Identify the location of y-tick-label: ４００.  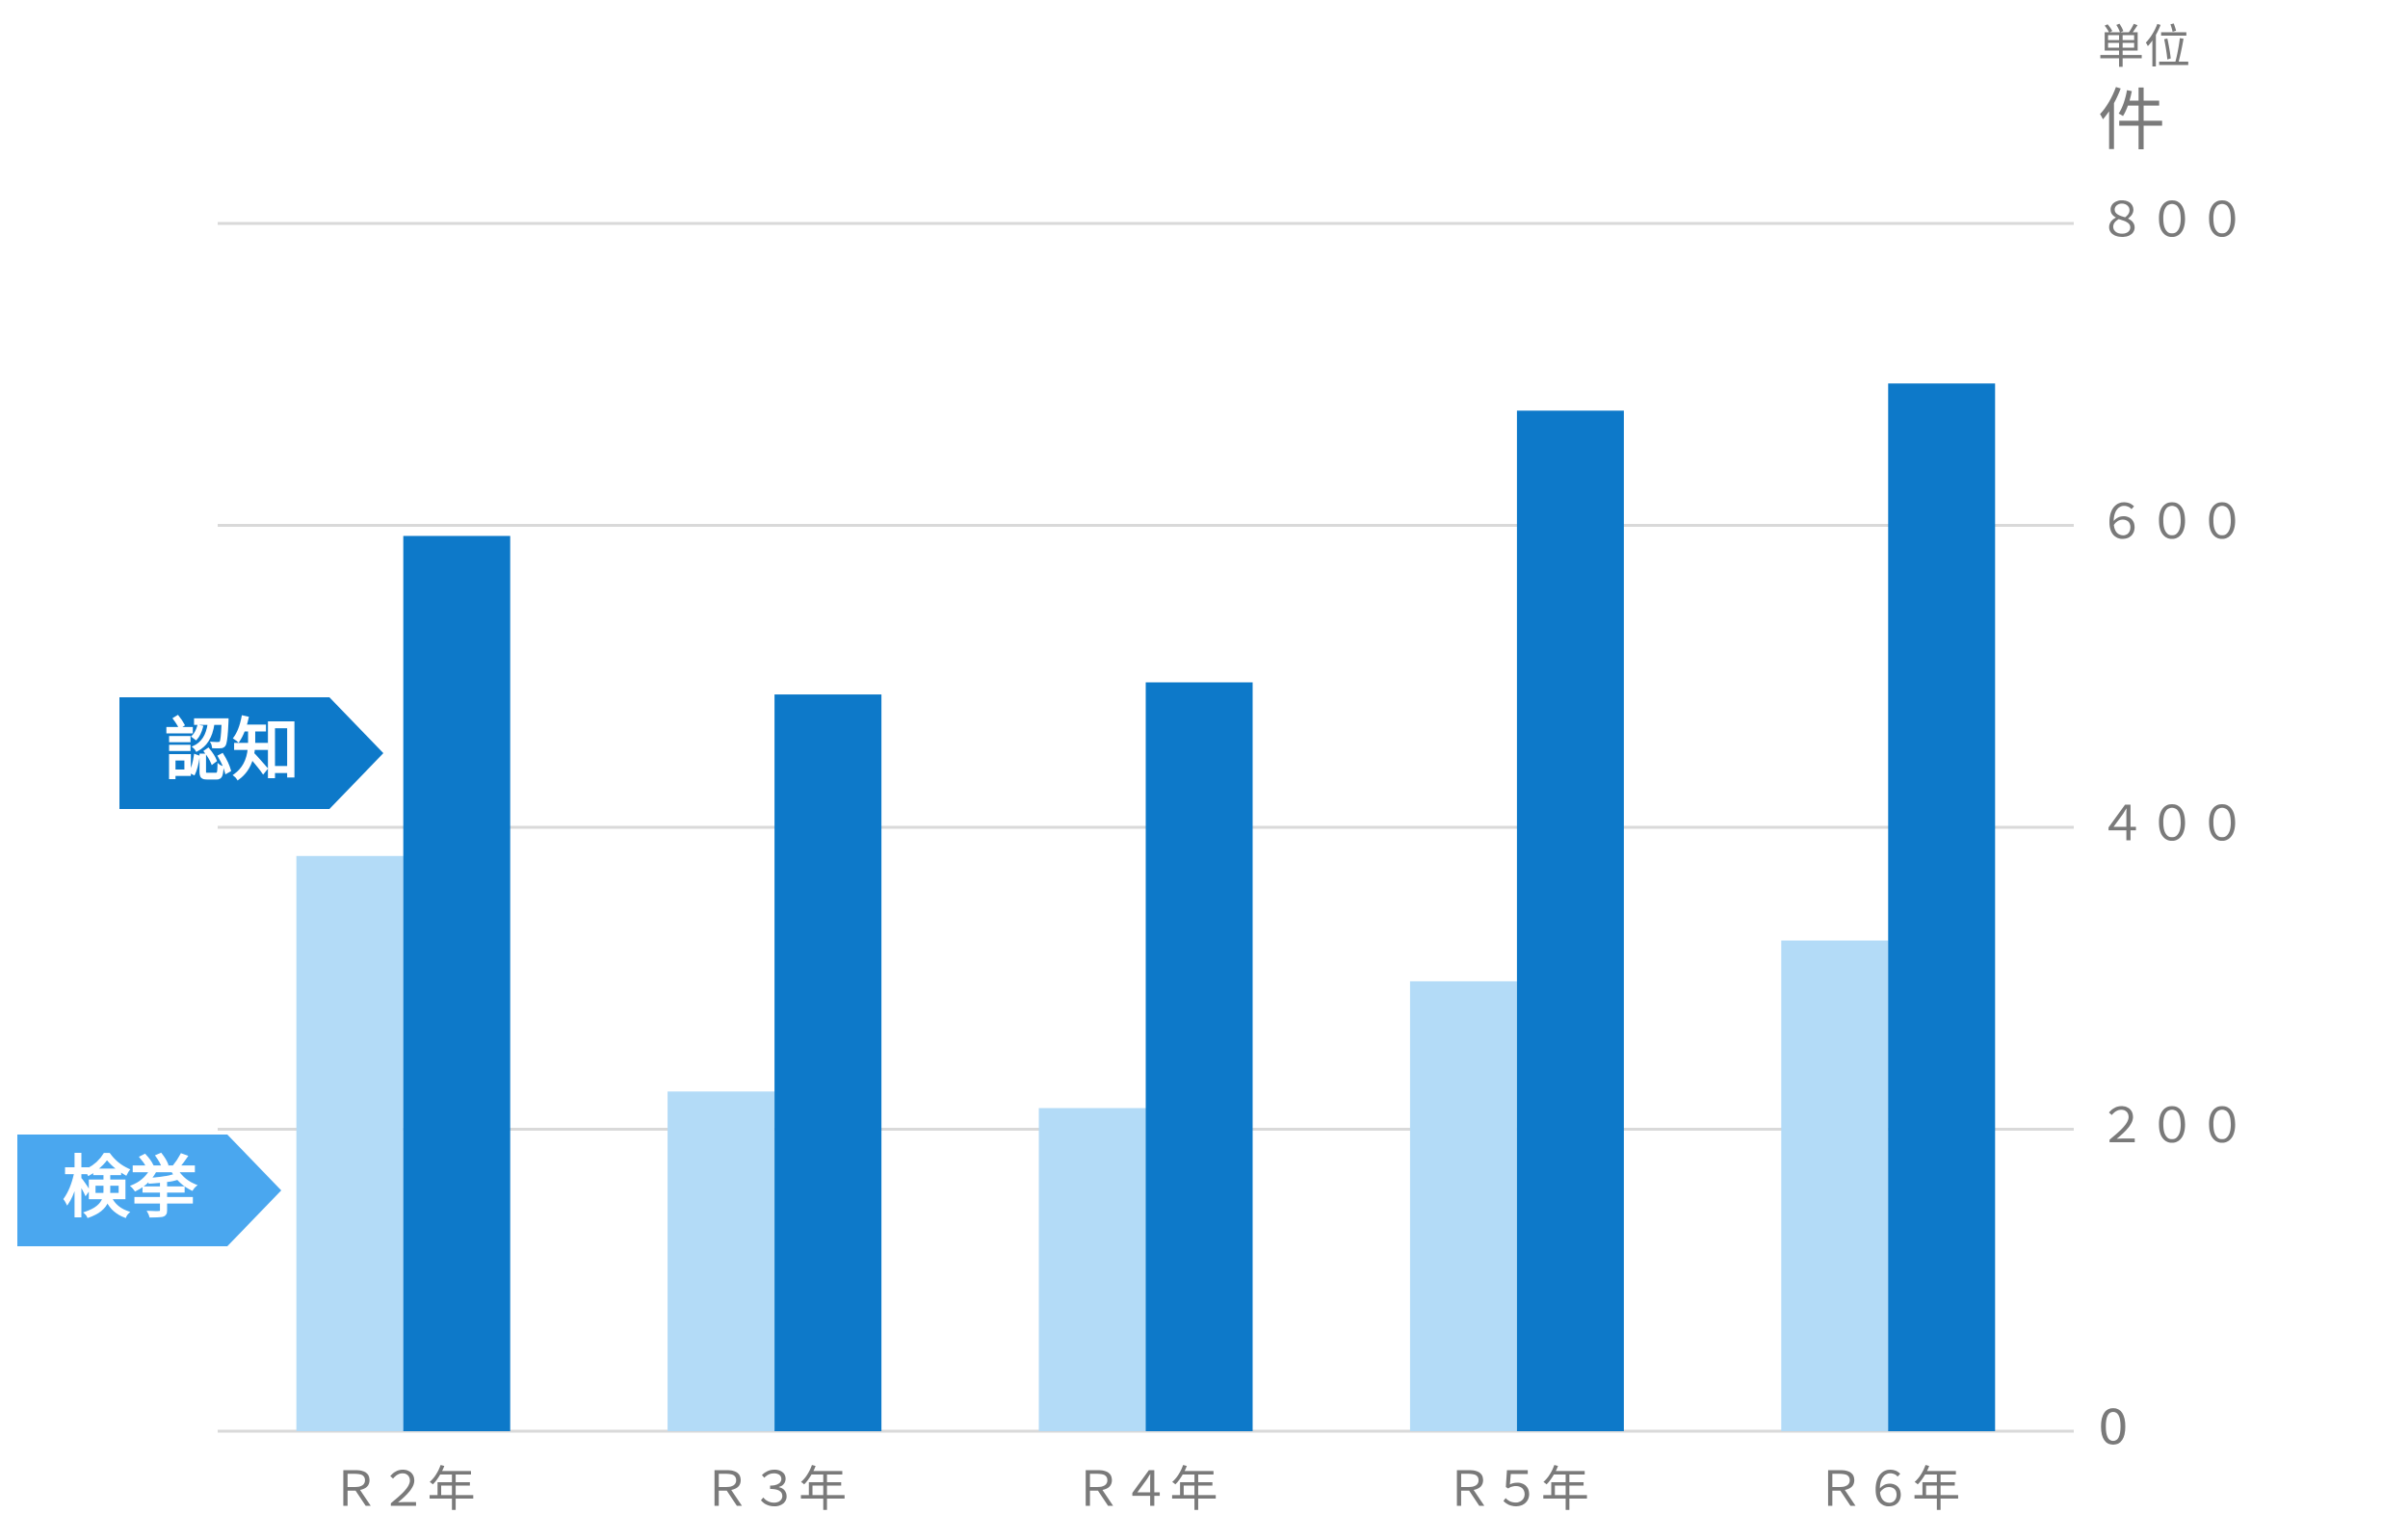
(2173, 824).